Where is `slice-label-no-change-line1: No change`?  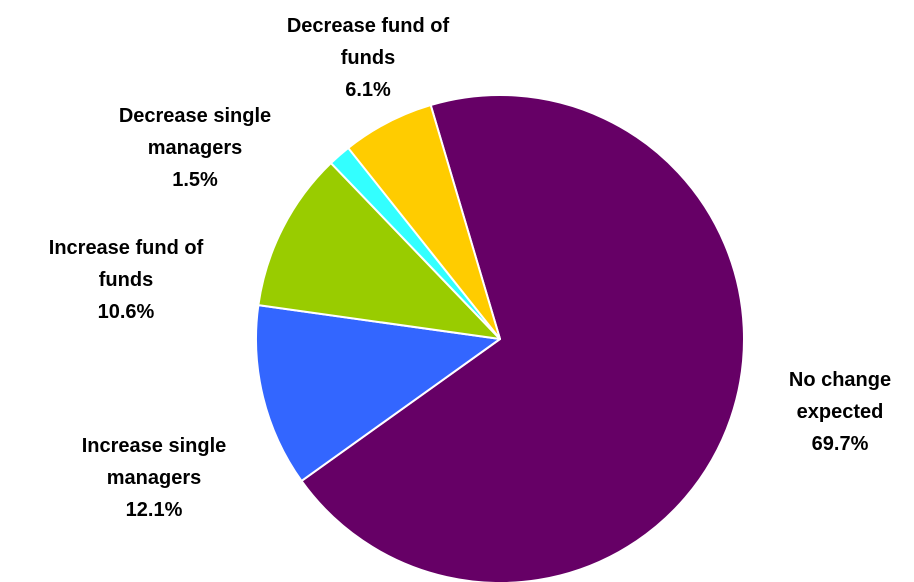
slice-label-no-change-line1: No change is located at coordinates (840, 380).